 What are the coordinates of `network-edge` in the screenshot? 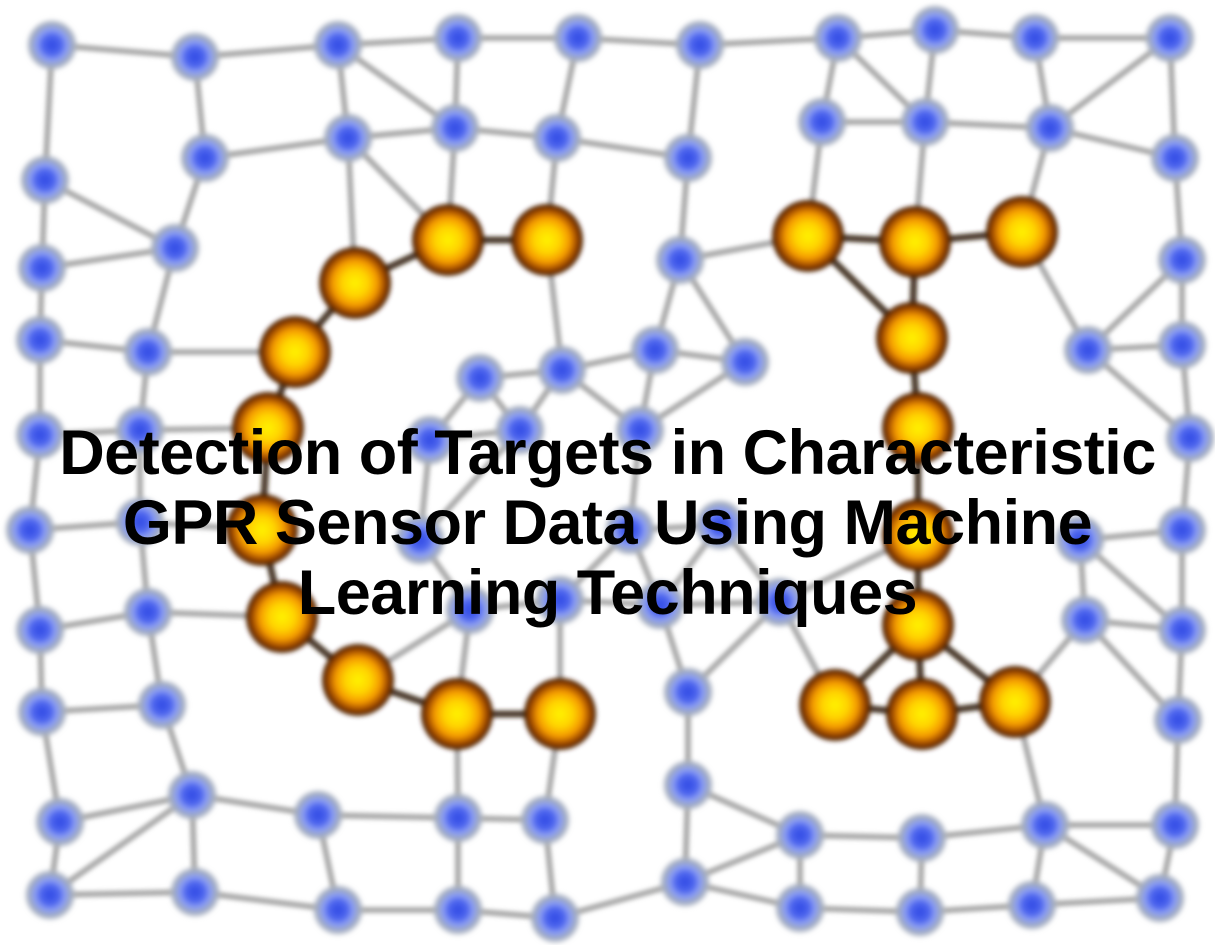 It's located at (121, 845).